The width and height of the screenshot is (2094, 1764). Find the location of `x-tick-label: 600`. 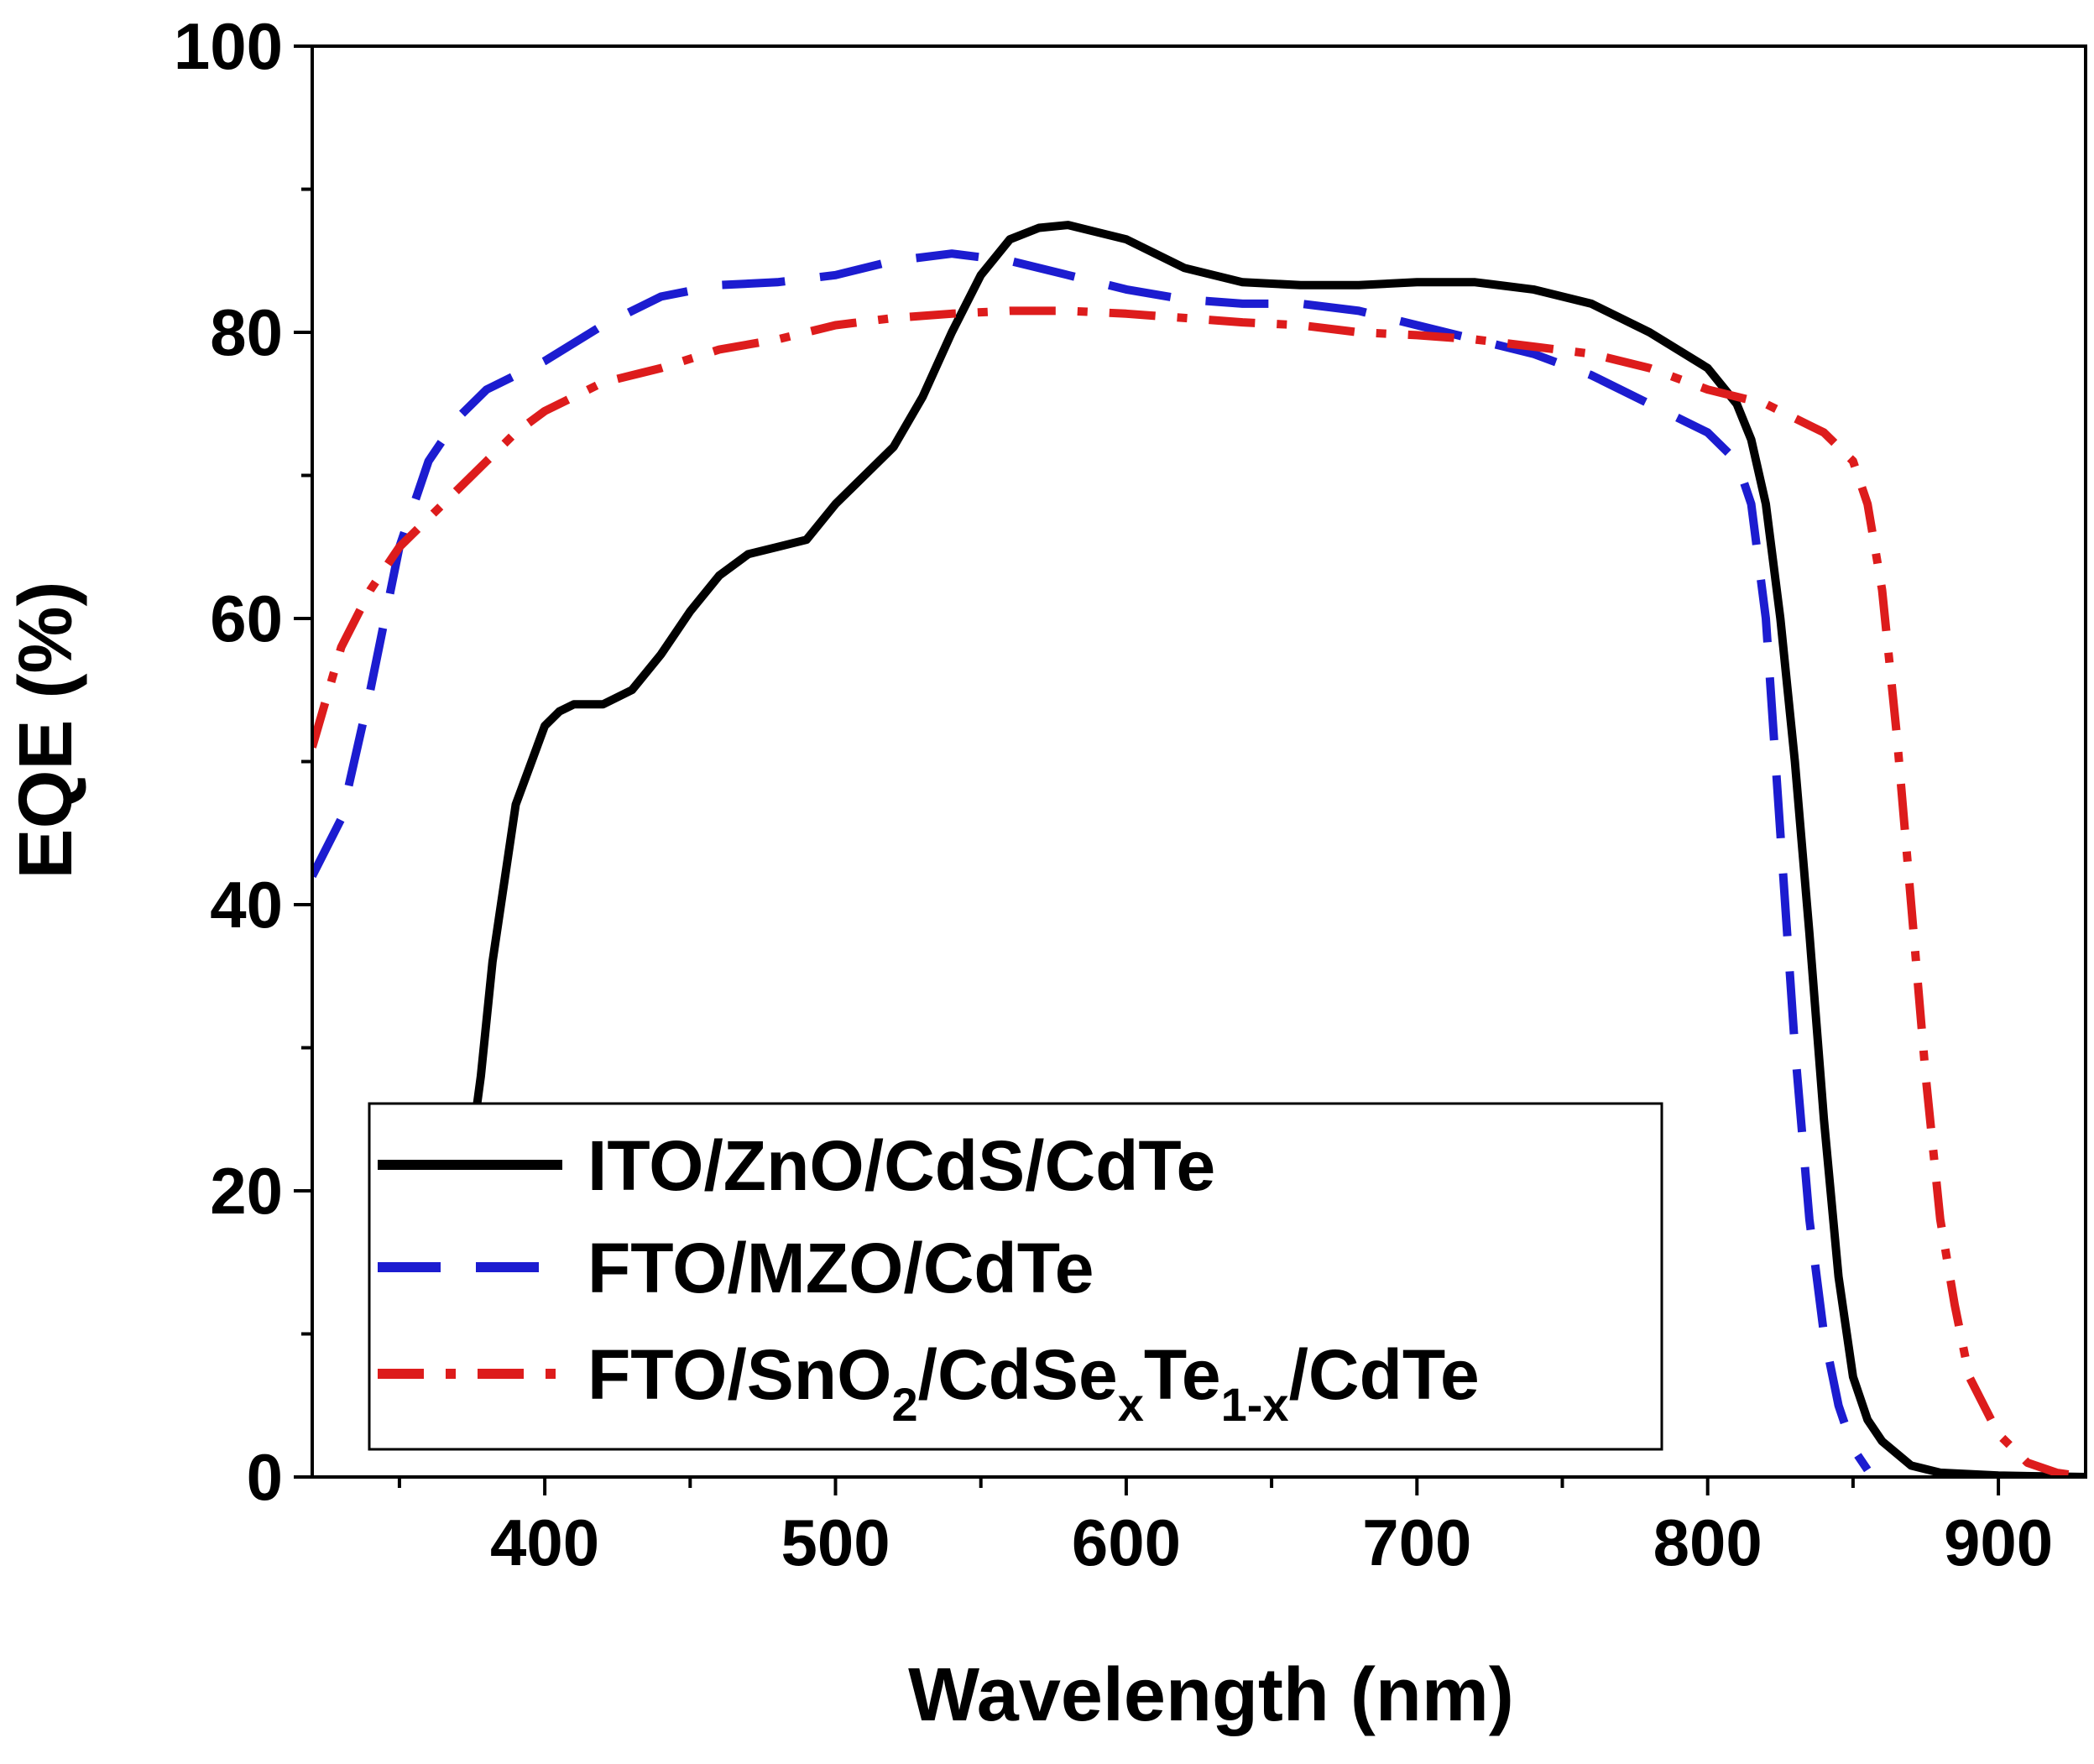

x-tick-label: 600 is located at coordinates (1126, 1542).